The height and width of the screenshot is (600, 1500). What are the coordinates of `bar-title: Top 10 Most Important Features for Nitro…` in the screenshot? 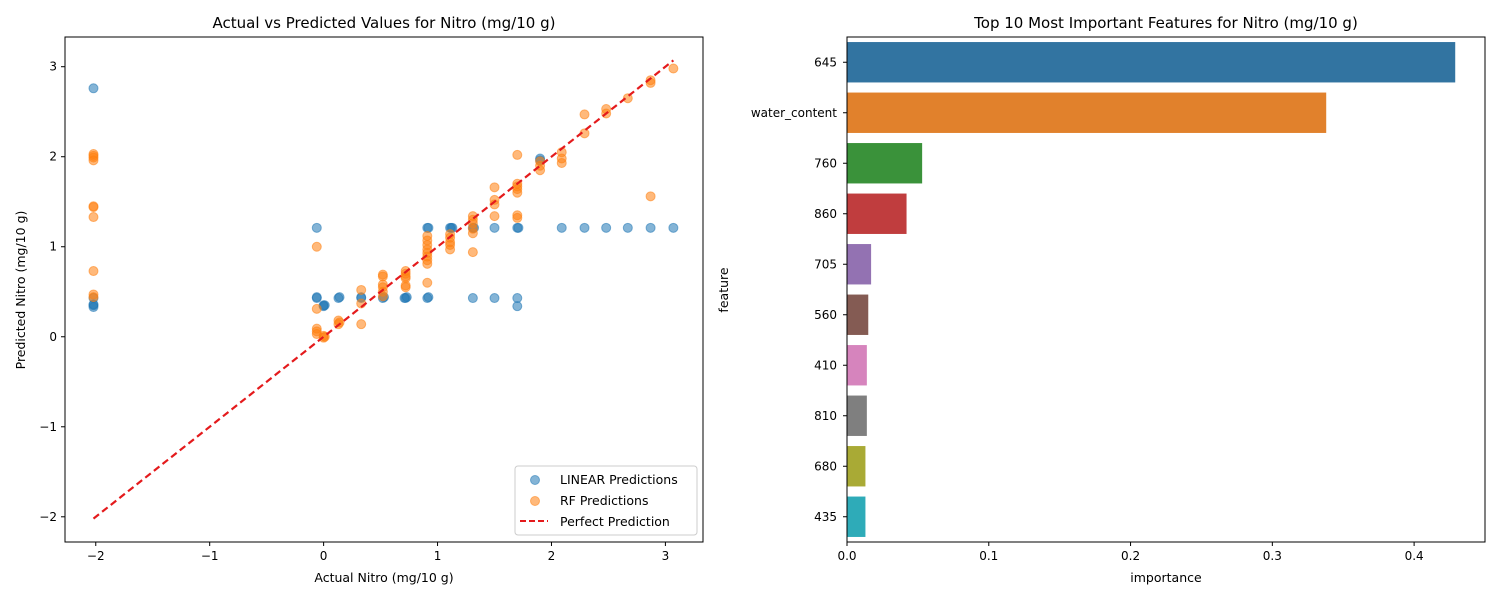 It's located at (1165, 23).